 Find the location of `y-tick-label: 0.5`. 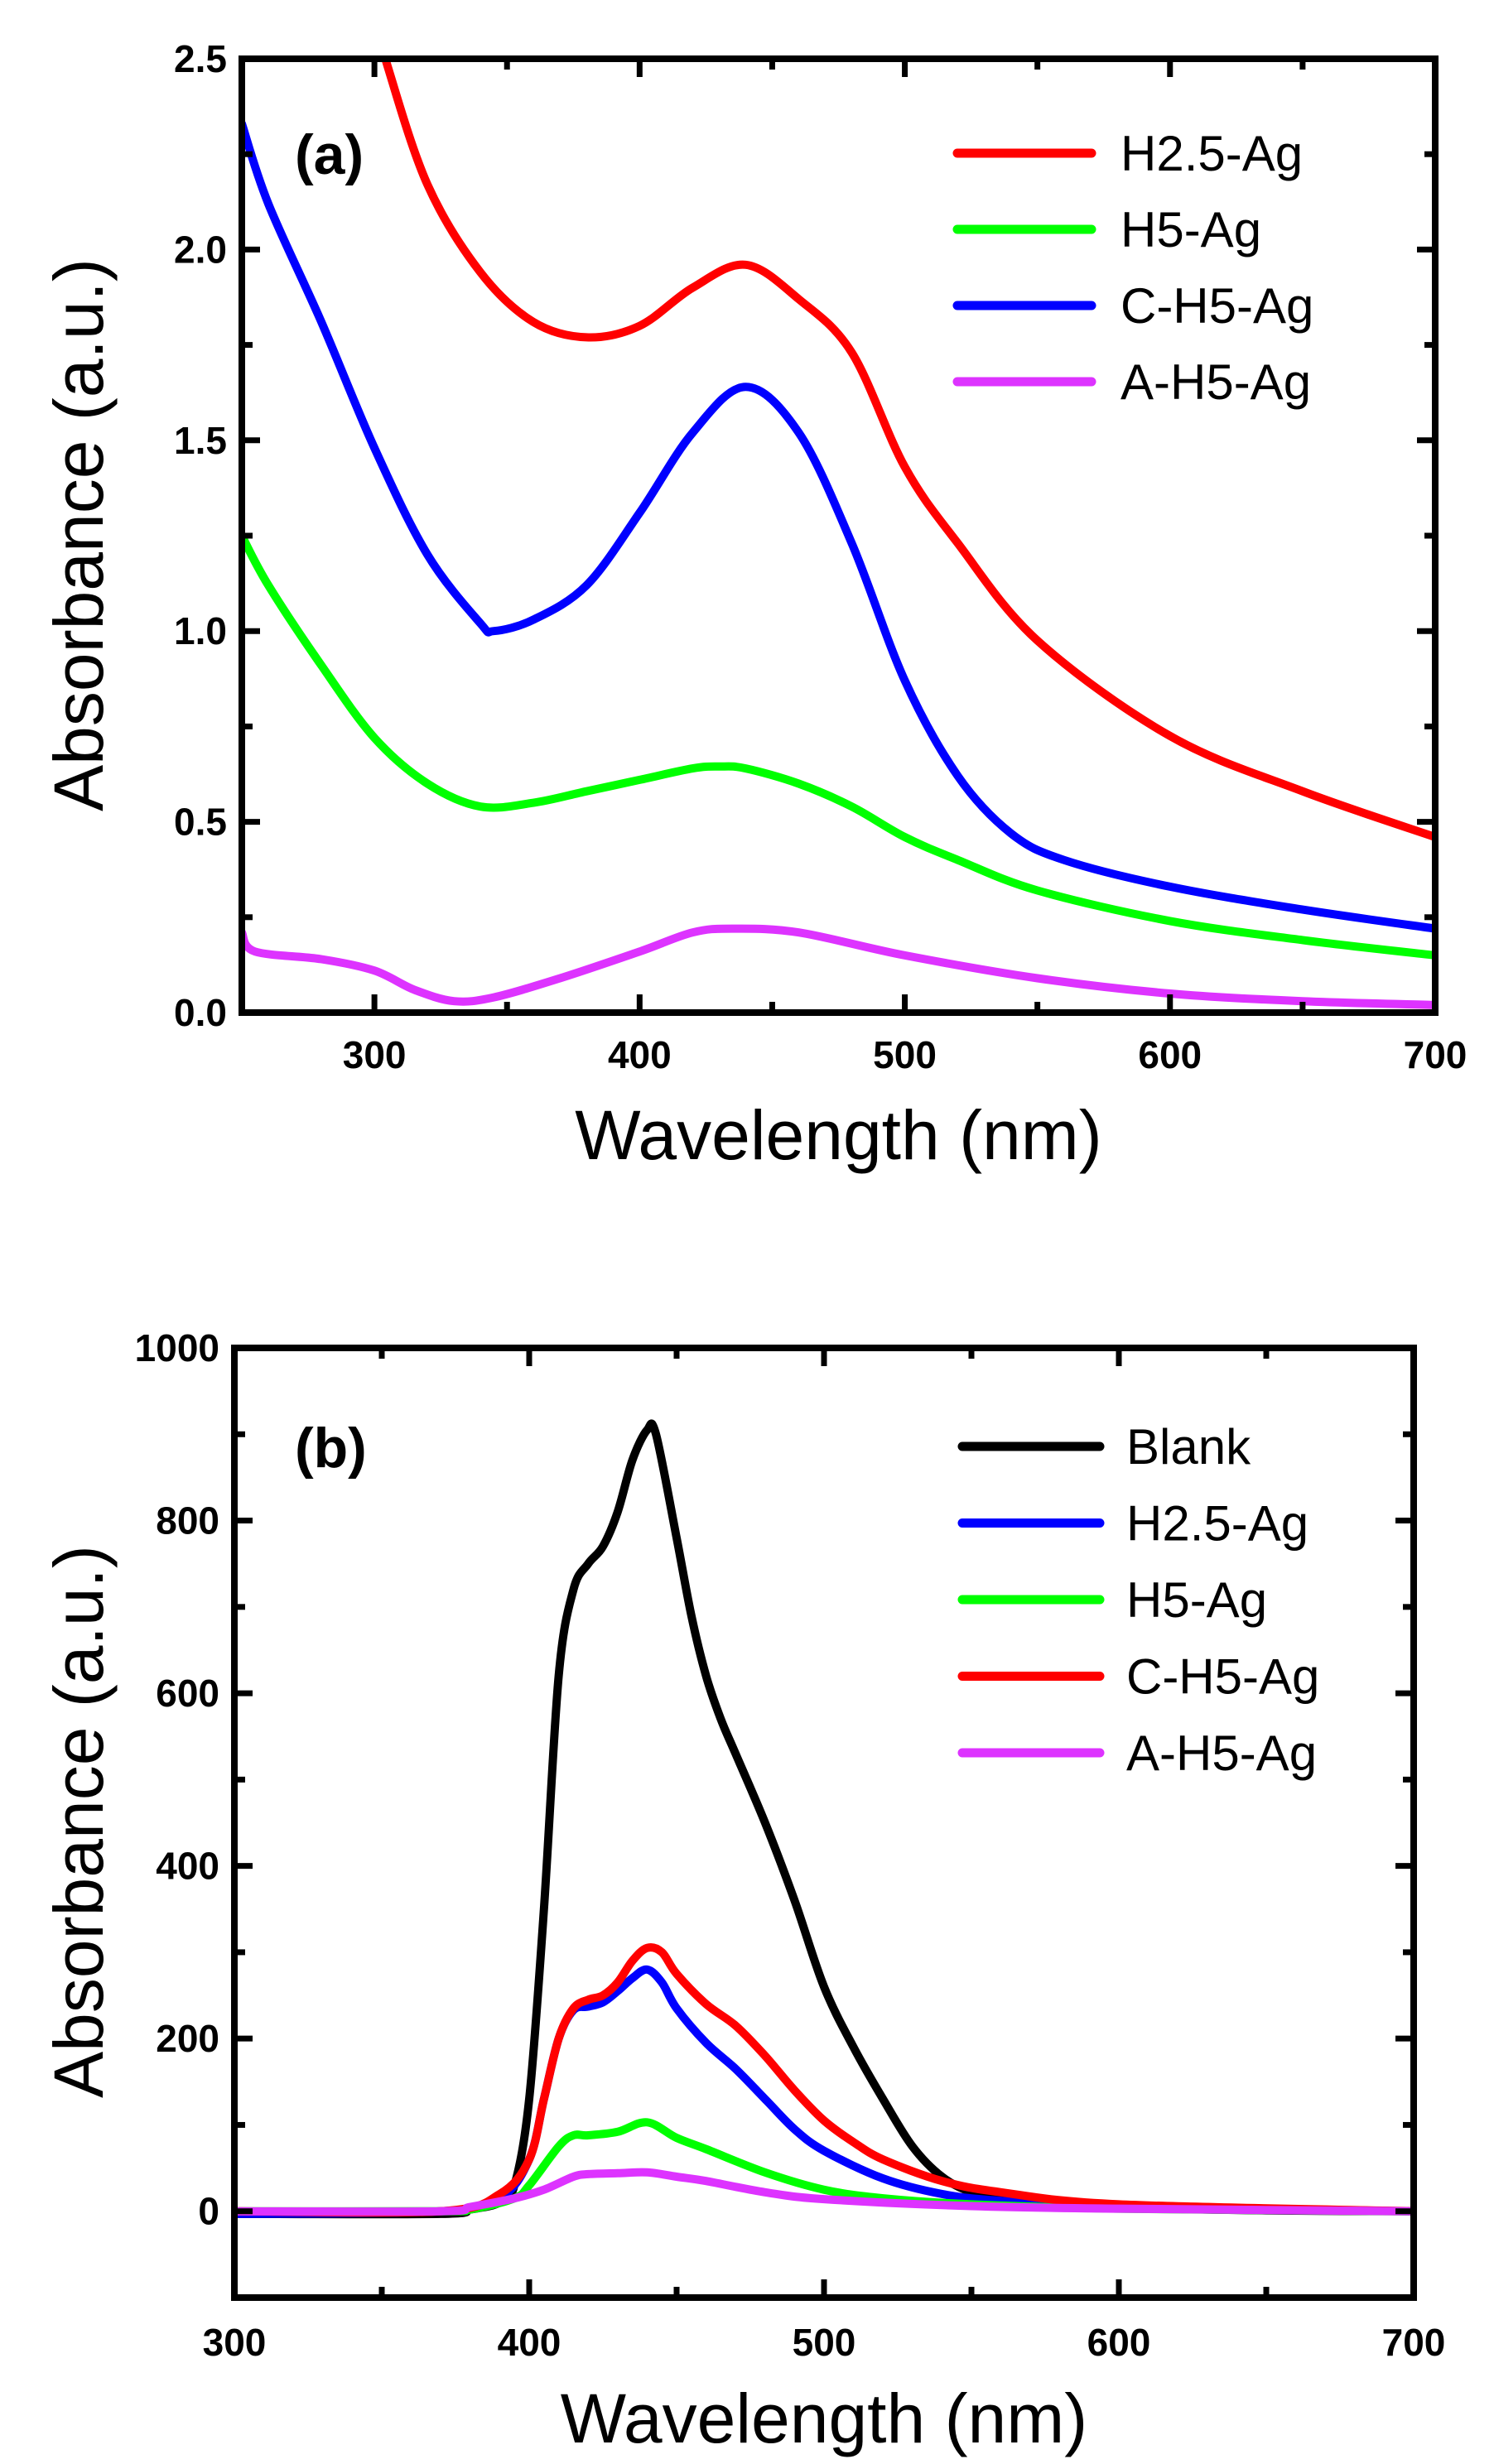

y-tick-label: 0.5 is located at coordinates (200, 823).